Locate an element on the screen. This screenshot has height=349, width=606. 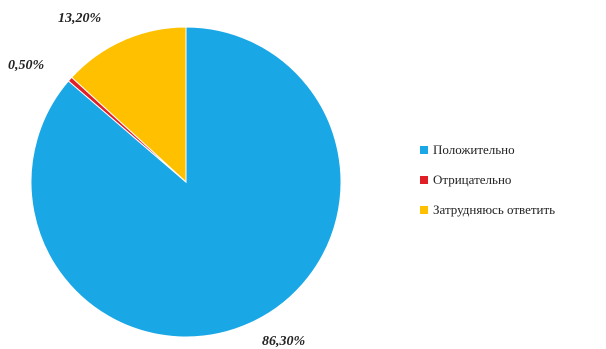
legend-label-negative: Отрицательно is located at coordinates (472, 179).